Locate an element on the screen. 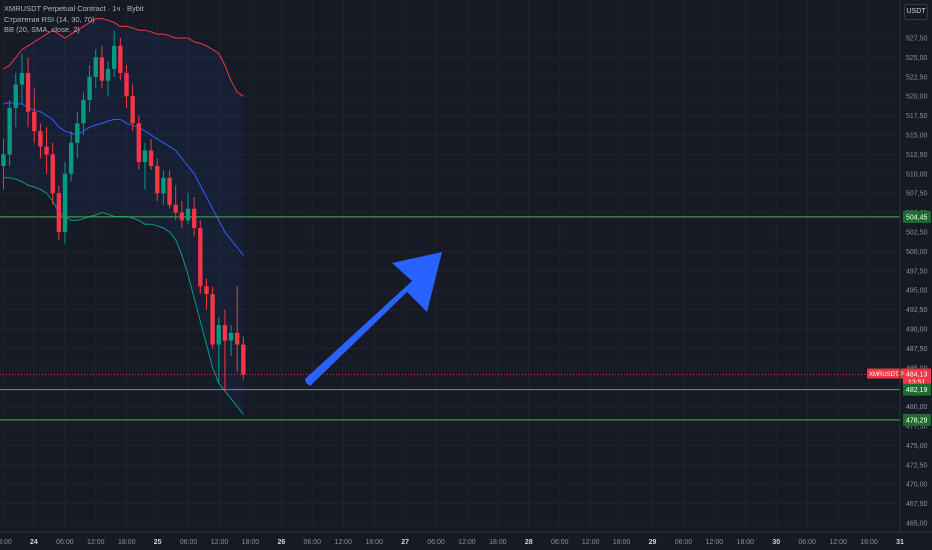  level-price-value: 504,45 is located at coordinates (917, 217).